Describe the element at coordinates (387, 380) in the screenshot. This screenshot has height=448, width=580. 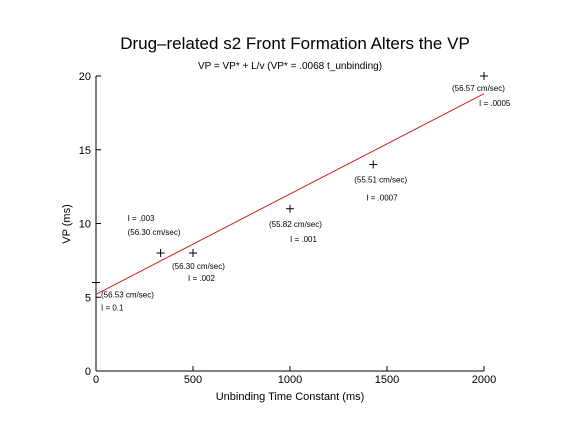
I see `x-tick-label: 1500` at that location.